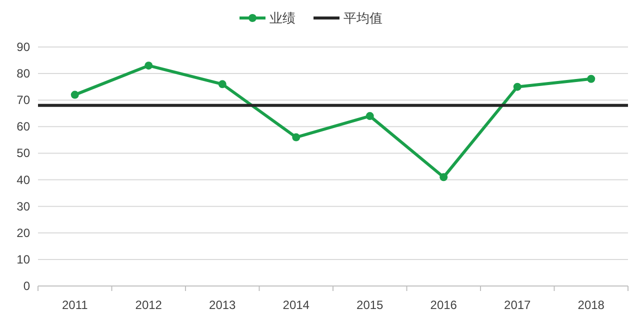 This screenshot has width=640, height=322. I want to click on y-tick-label: 90, so click(23, 47).